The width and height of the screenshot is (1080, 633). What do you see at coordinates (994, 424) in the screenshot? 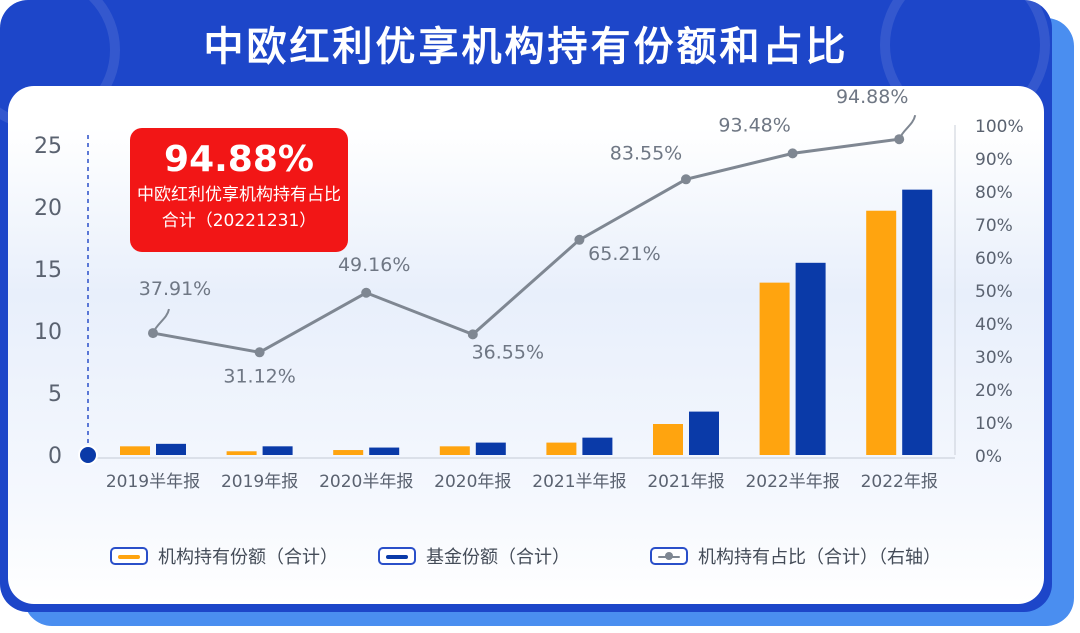
I see `right-tick-label: 10%` at bounding box center [994, 424].